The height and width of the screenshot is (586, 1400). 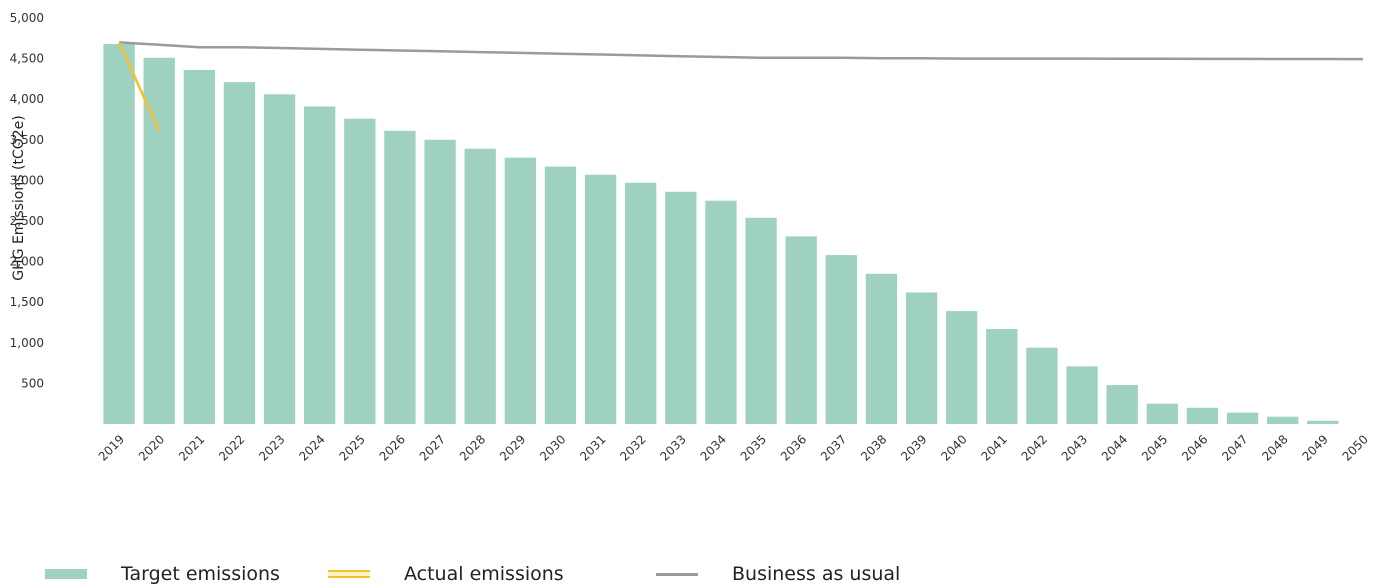 What do you see at coordinates (27, 99) in the screenshot?
I see `y-tick-label: 4,000` at bounding box center [27, 99].